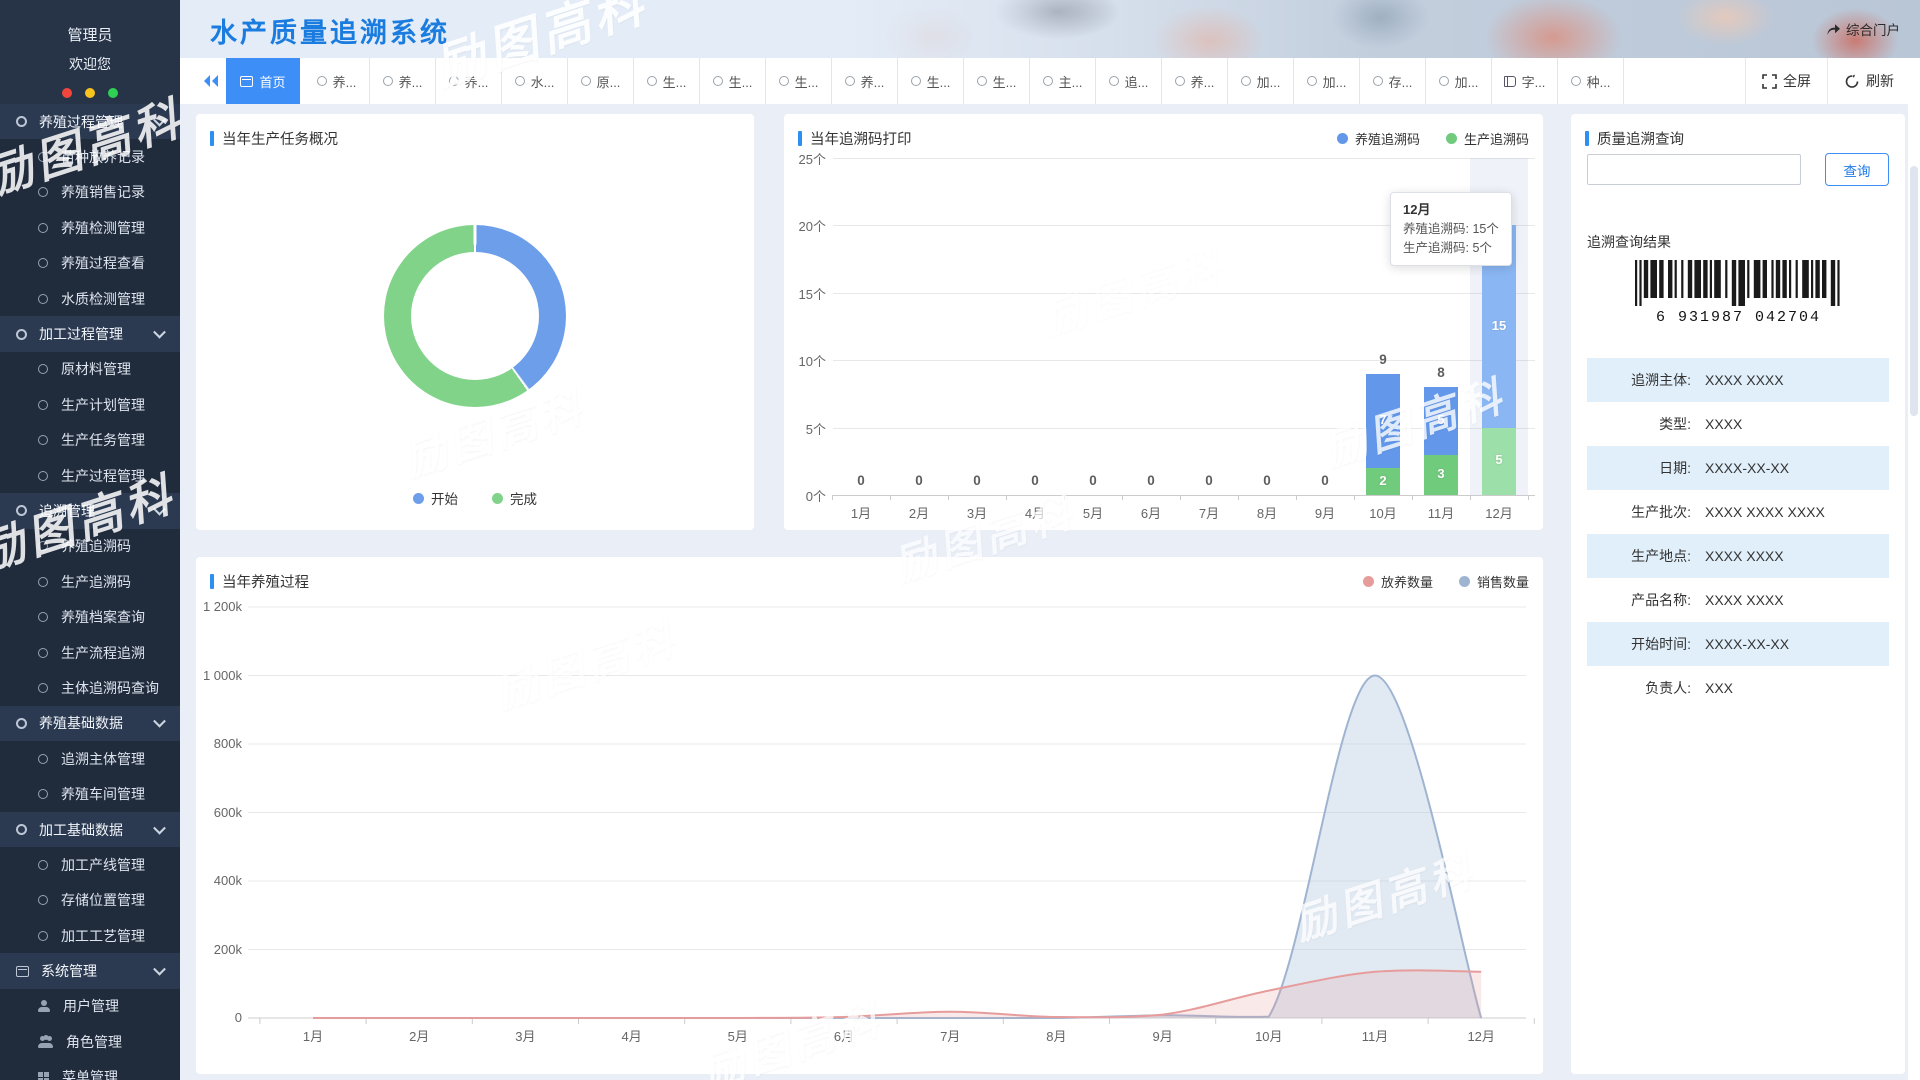 The image size is (1920, 1080). I want to click on sidebar-menu-item: 生产过程管理, so click(90, 475).